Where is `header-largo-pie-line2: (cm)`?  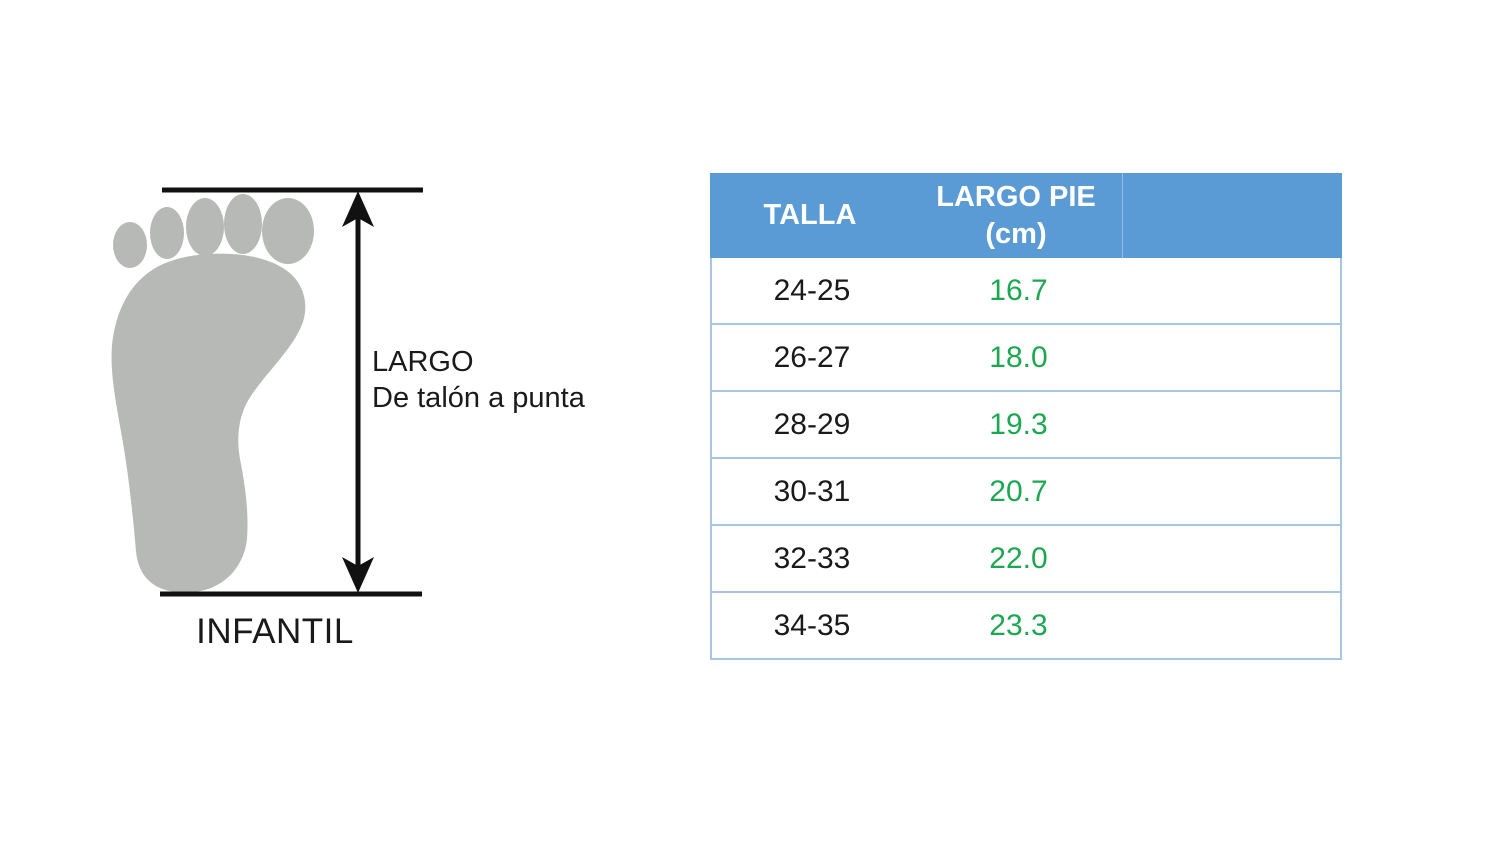 header-largo-pie-line2: (cm) is located at coordinates (1016, 233).